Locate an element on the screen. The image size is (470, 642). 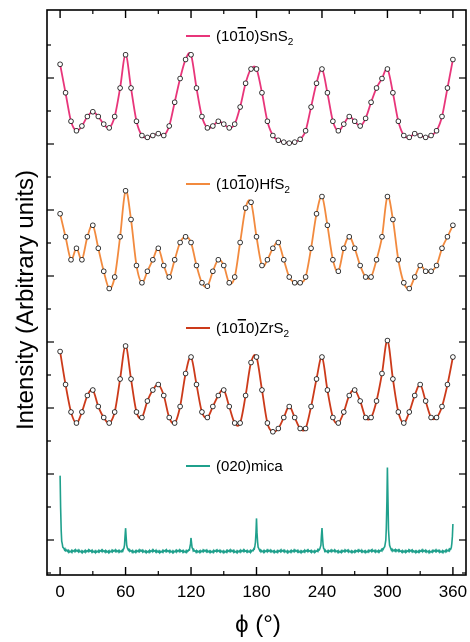
legend-entry-0: (1010)SnS2 is located at coordinates (240, 38).